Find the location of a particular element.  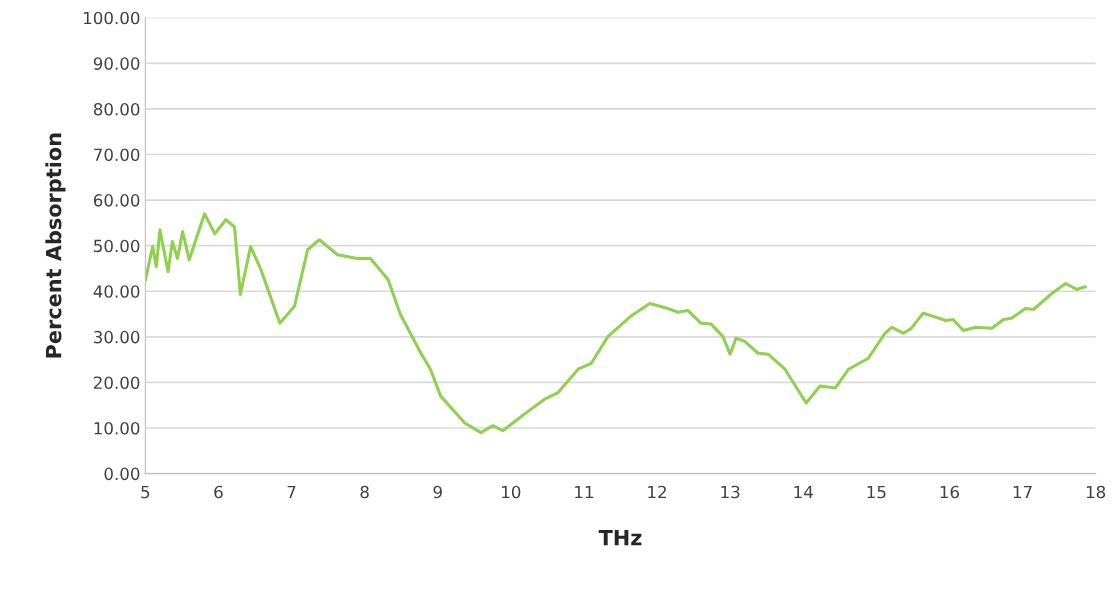

y-tick-label: 40.00 is located at coordinates (116, 291).